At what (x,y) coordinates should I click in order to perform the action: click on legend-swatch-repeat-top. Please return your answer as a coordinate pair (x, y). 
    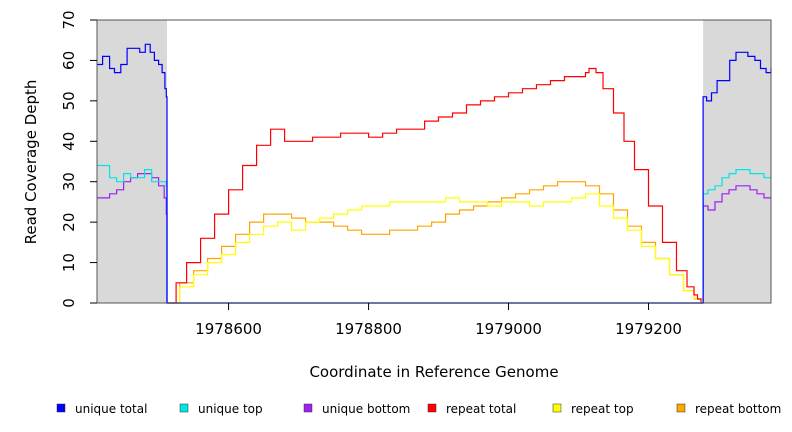
    Looking at the image, I should click on (557, 408).